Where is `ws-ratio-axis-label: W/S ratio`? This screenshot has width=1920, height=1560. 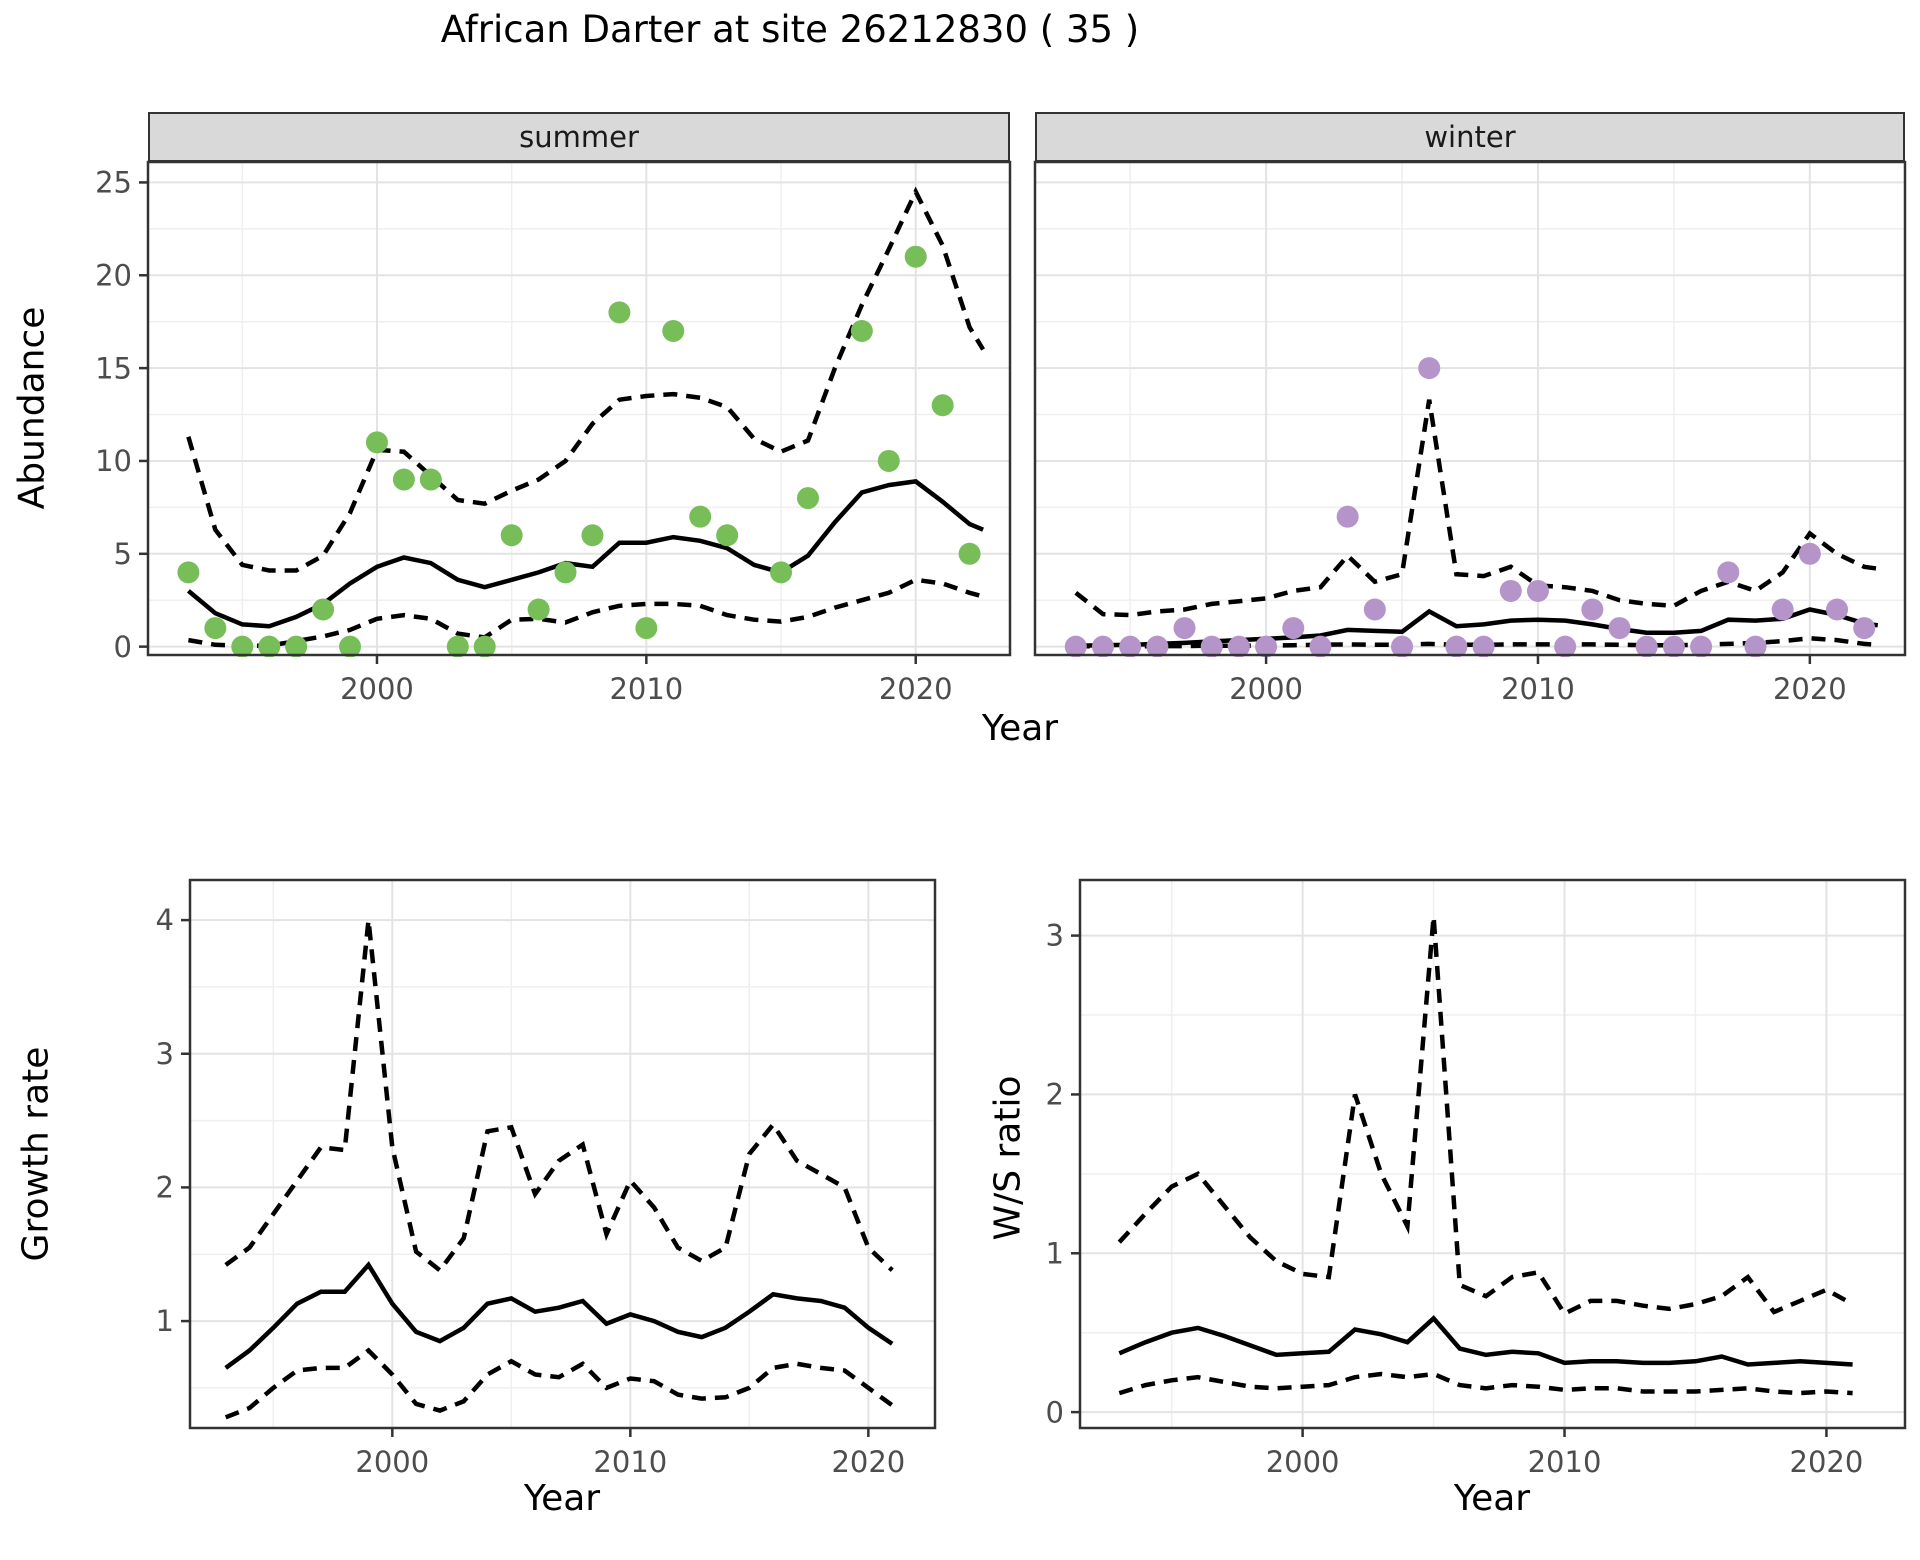
ws-ratio-axis-label: W/S ratio is located at coordinates (1008, 1158).